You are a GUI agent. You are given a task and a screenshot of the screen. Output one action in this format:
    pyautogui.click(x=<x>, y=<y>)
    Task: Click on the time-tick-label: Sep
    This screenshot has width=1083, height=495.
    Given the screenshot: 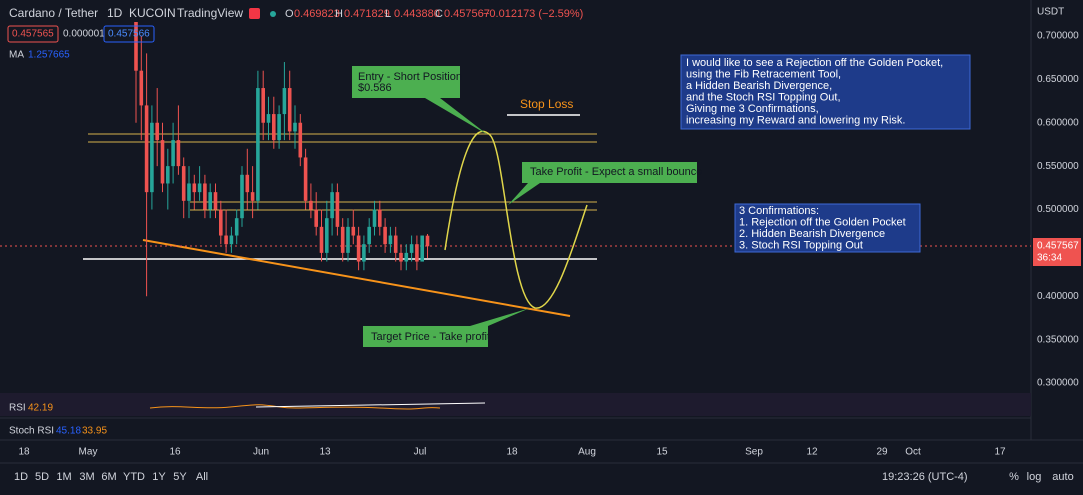 What is the action you would take?
    pyautogui.click(x=754, y=452)
    